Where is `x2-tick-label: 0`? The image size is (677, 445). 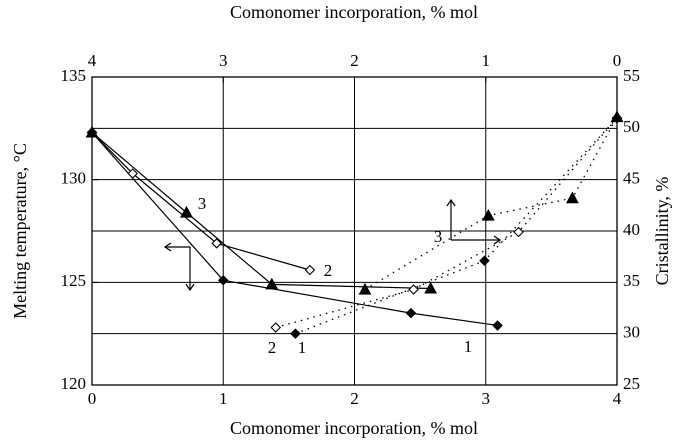
x2-tick-label: 0 is located at coordinates (617, 60).